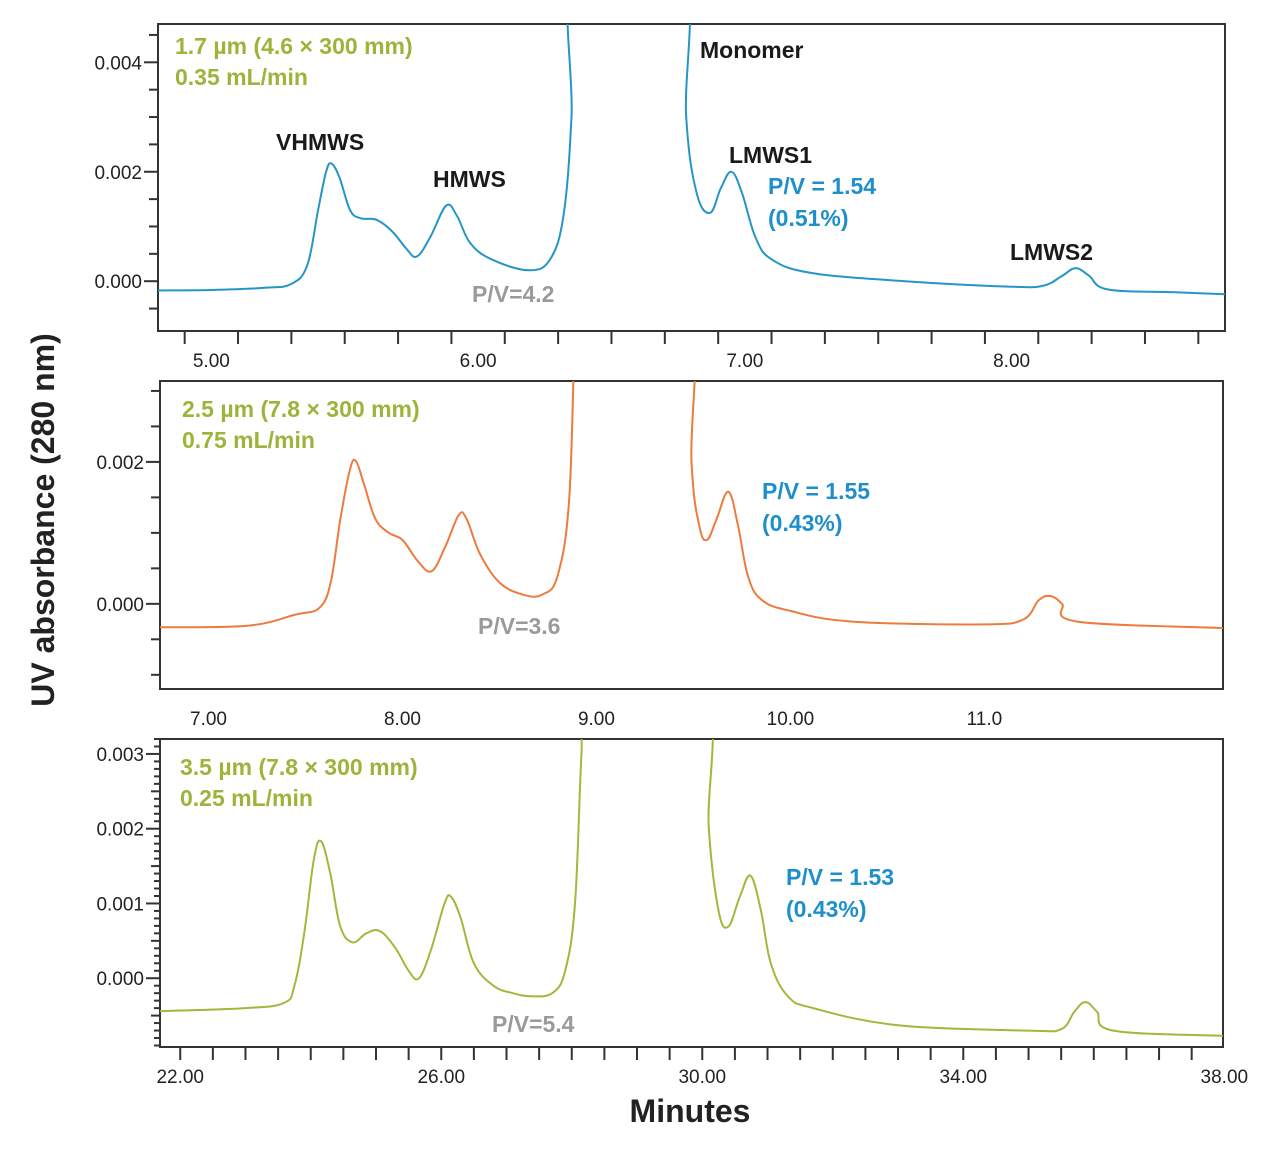  I want to click on annotation-label: 0.25 mL/min, so click(246, 798).